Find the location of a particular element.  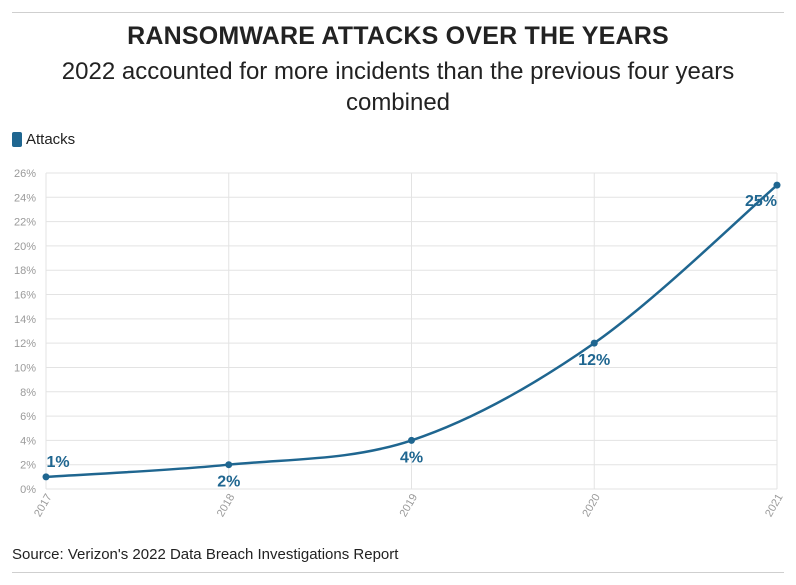

y-tick-label: 20% is located at coordinates (25, 247).